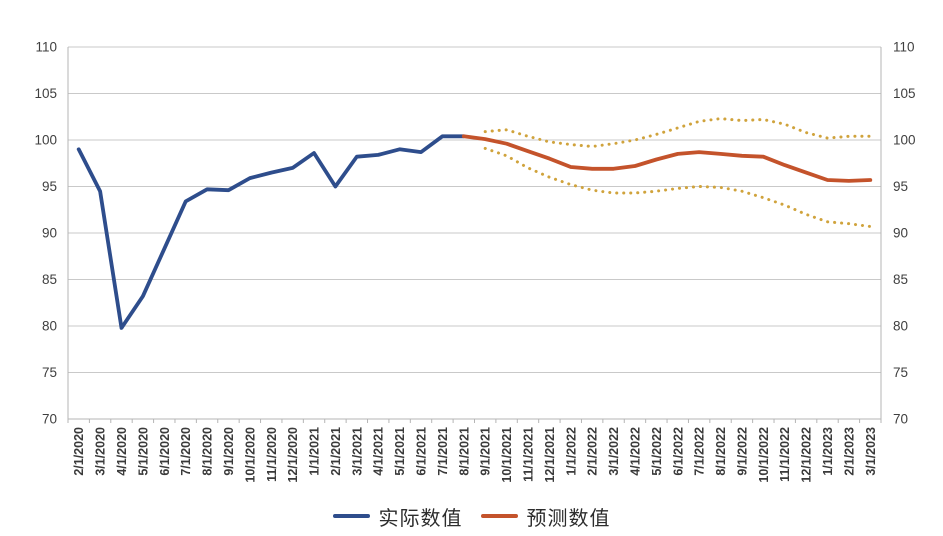 This screenshot has width=943, height=536. What do you see at coordinates (357, 451) in the screenshot?
I see `x-axis-label: 3/1/2021` at bounding box center [357, 451].